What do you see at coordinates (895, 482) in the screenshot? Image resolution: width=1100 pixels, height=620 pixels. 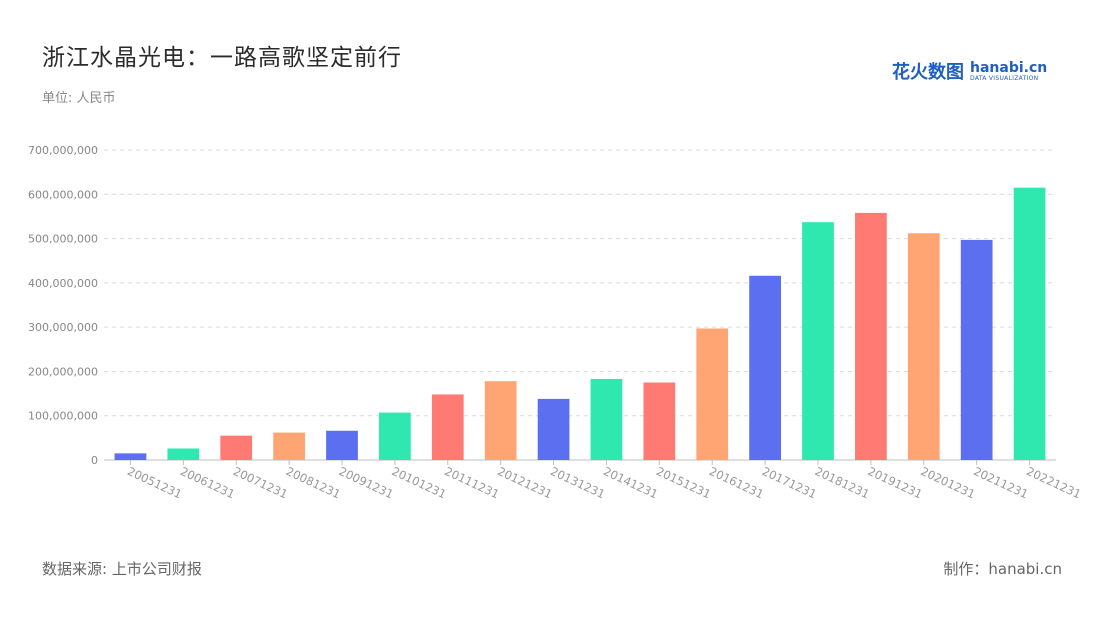 I see `x-tick-label: 20191231` at bounding box center [895, 482].